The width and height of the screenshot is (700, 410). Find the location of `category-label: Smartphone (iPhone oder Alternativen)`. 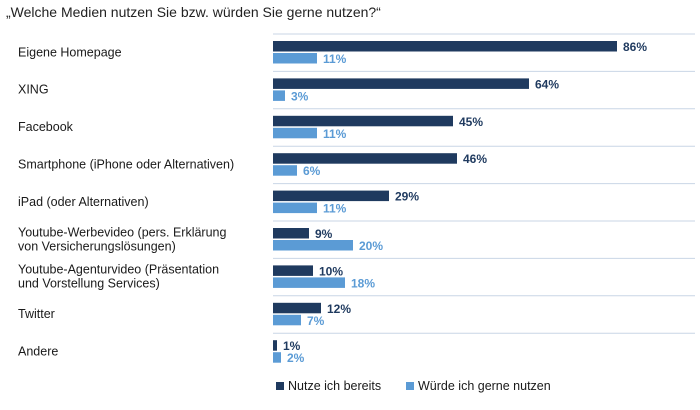

category-label: Smartphone (iPhone oder Alternativen) is located at coordinates (126, 164).